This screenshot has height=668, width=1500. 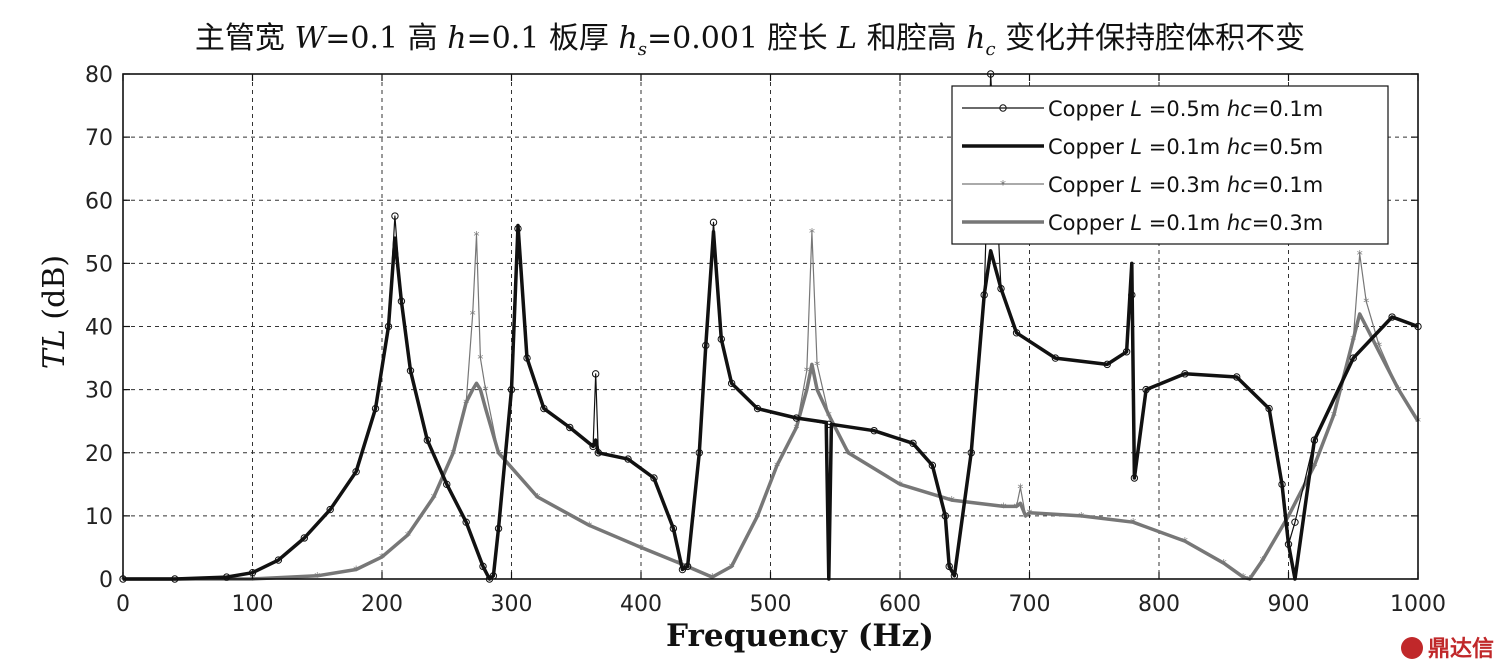 What do you see at coordinates (846, 38) in the screenshot?
I see `title-l-symbol: L` at bounding box center [846, 38].